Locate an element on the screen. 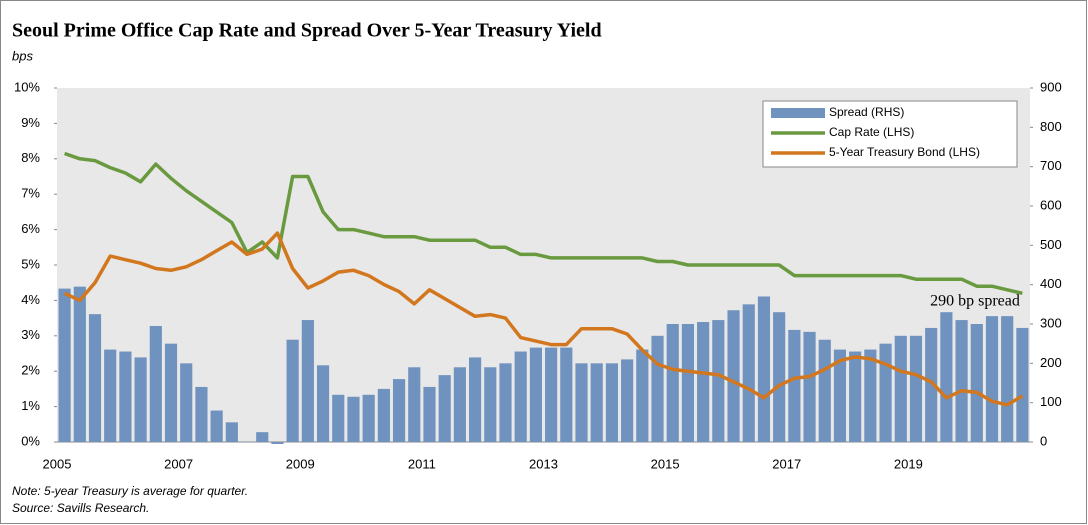 This screenshot has height=525, width=1088. y2-tick-label: 500 is located at coordinates (1051, 244).